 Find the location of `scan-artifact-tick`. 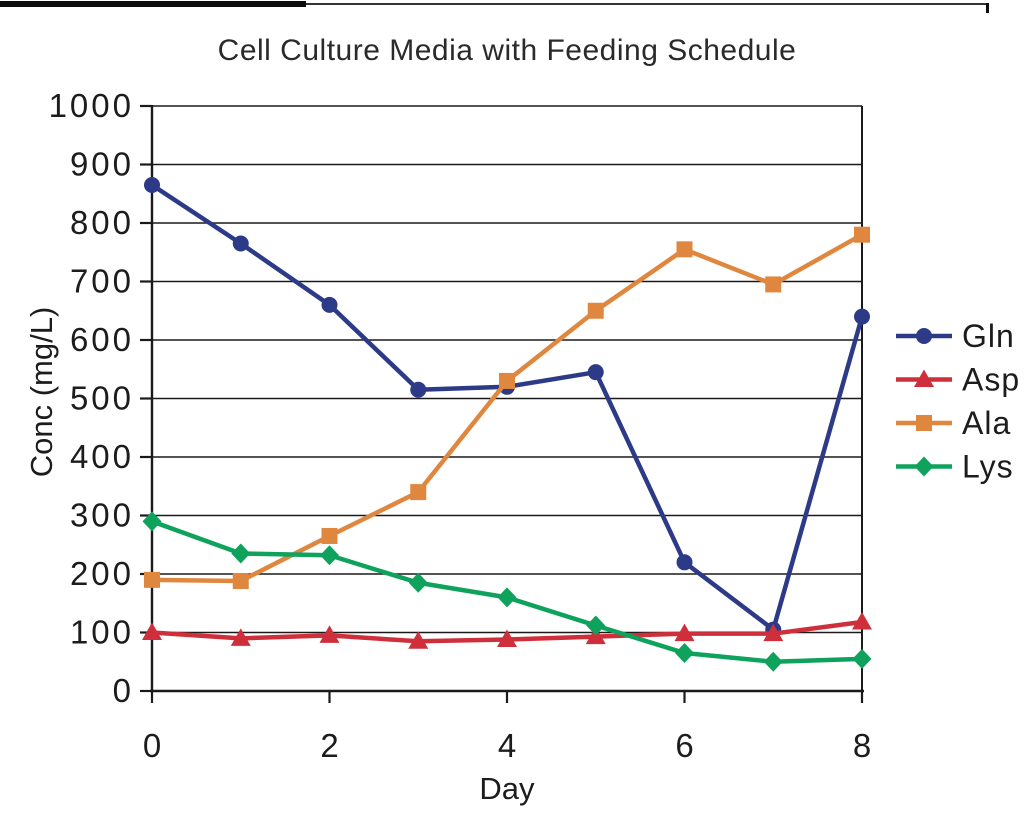

scan-artifact-tick is located at coordinates (987, 8).